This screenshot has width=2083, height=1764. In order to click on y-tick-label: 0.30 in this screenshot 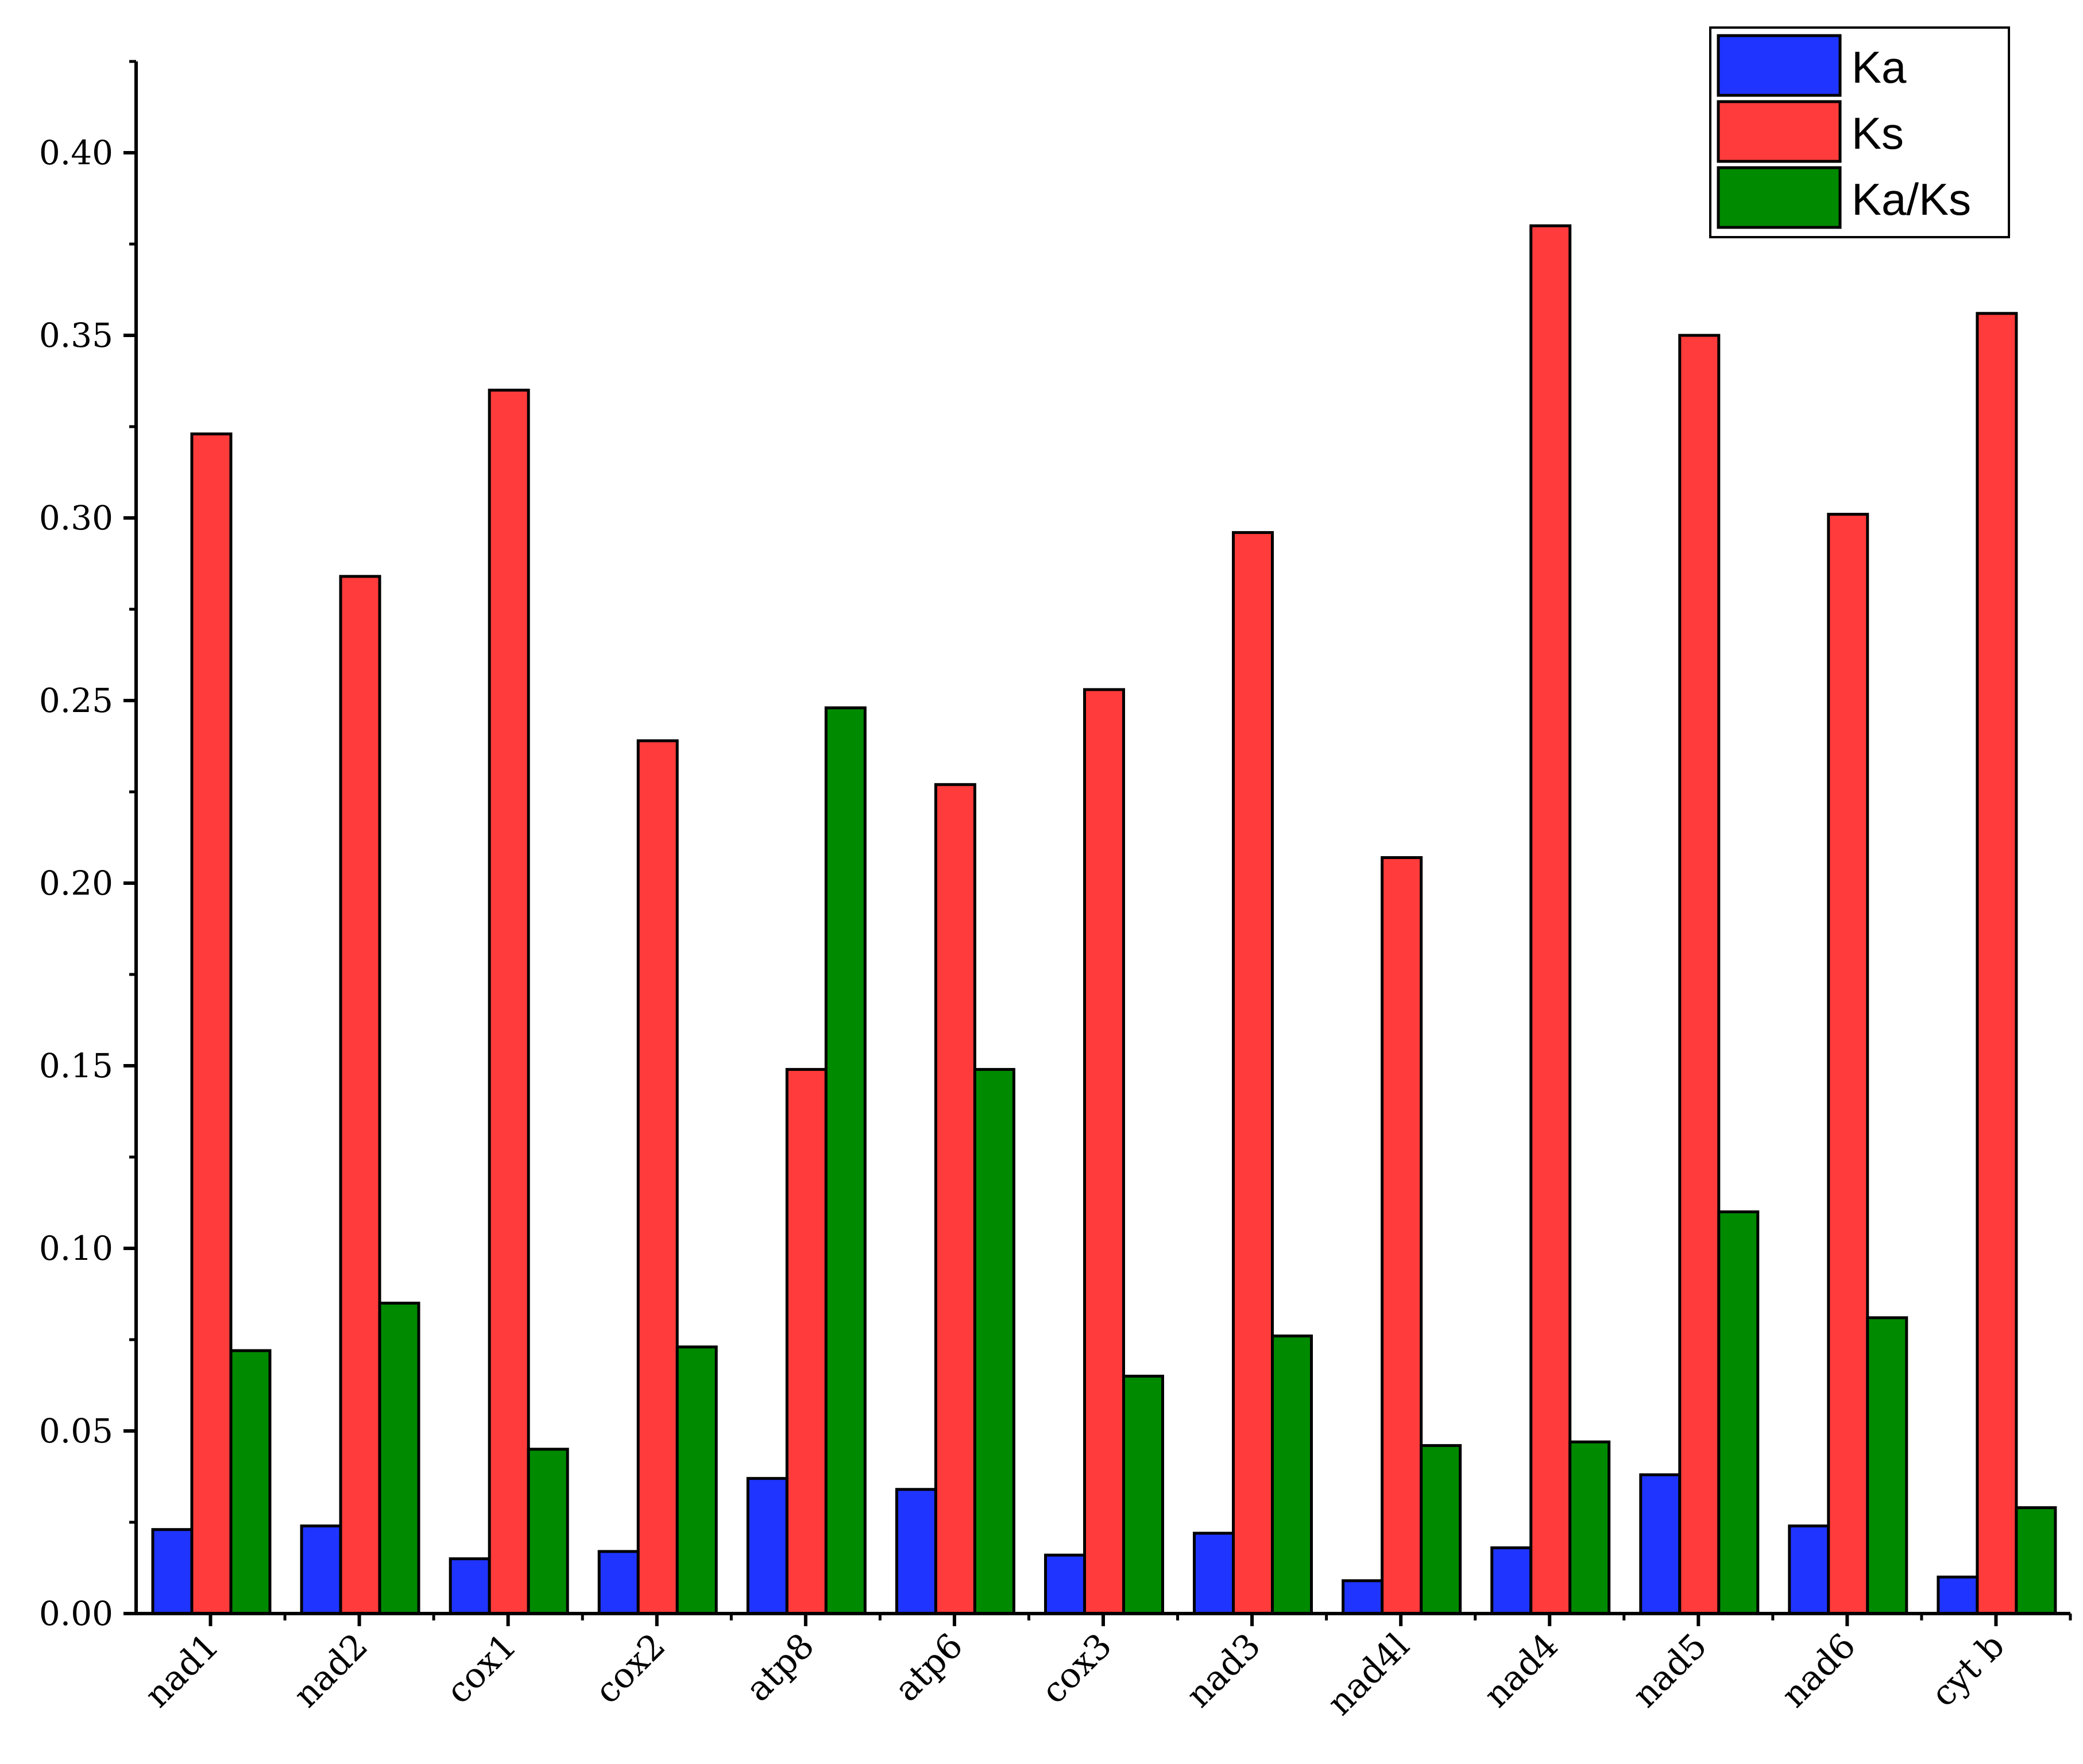, I will do `click(76, 517)`.